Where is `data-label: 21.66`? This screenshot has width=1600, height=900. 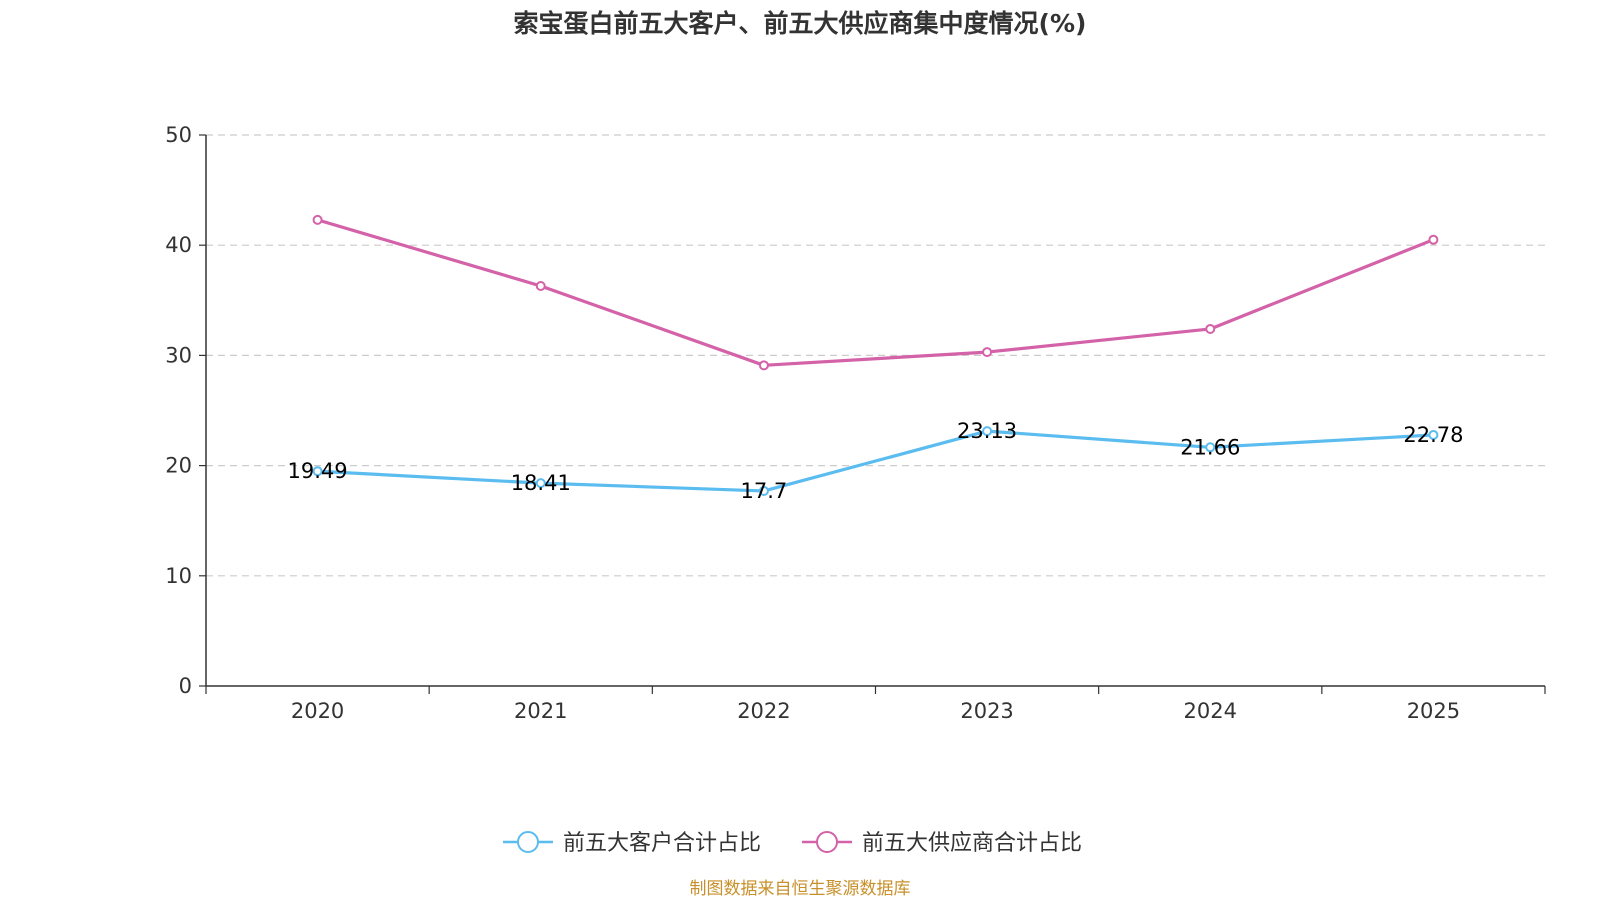
data-label: 21.66 is located at coordinates (1210, 447).